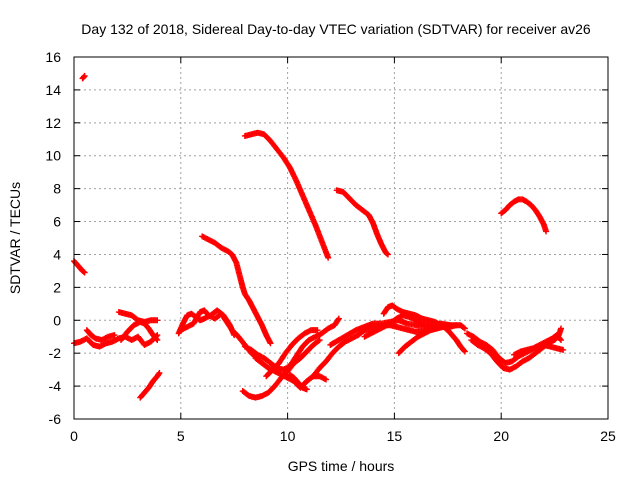  What do you see at coordinates (55, 419) in the screenshot?
I see `y-tick-label: -6` at bounding box center [55, 419].